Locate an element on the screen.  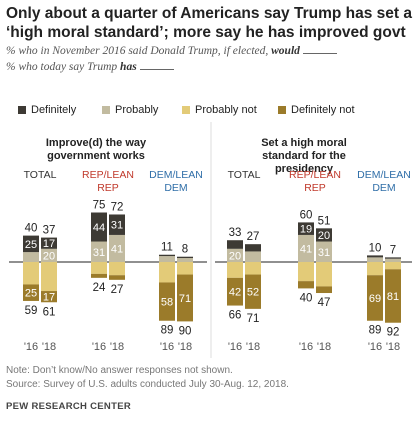
data-label-negative-total: 92 is located at coordinates (393, 333).